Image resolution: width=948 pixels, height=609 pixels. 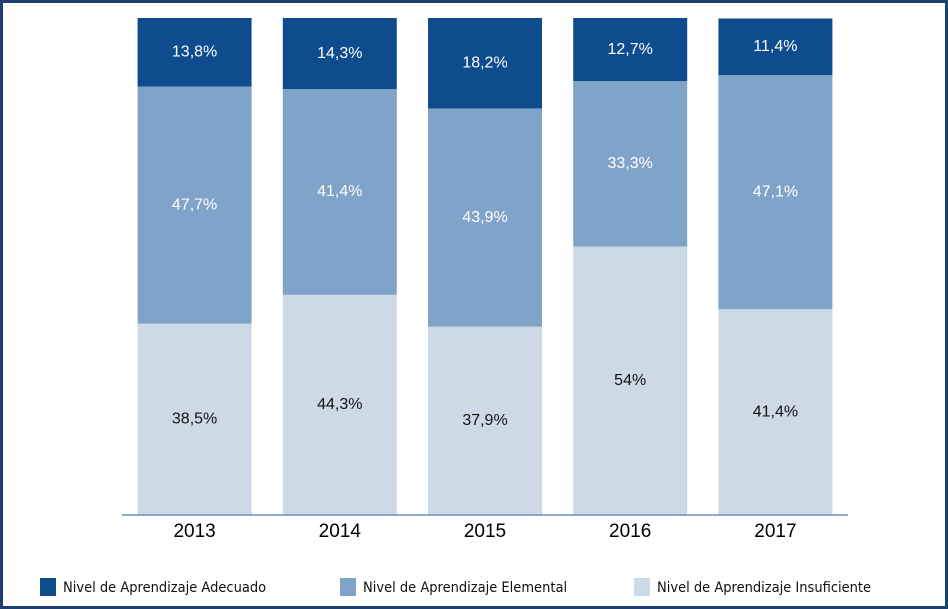 I want to click on data-label: 18,2%, so click(x=484, y=62).